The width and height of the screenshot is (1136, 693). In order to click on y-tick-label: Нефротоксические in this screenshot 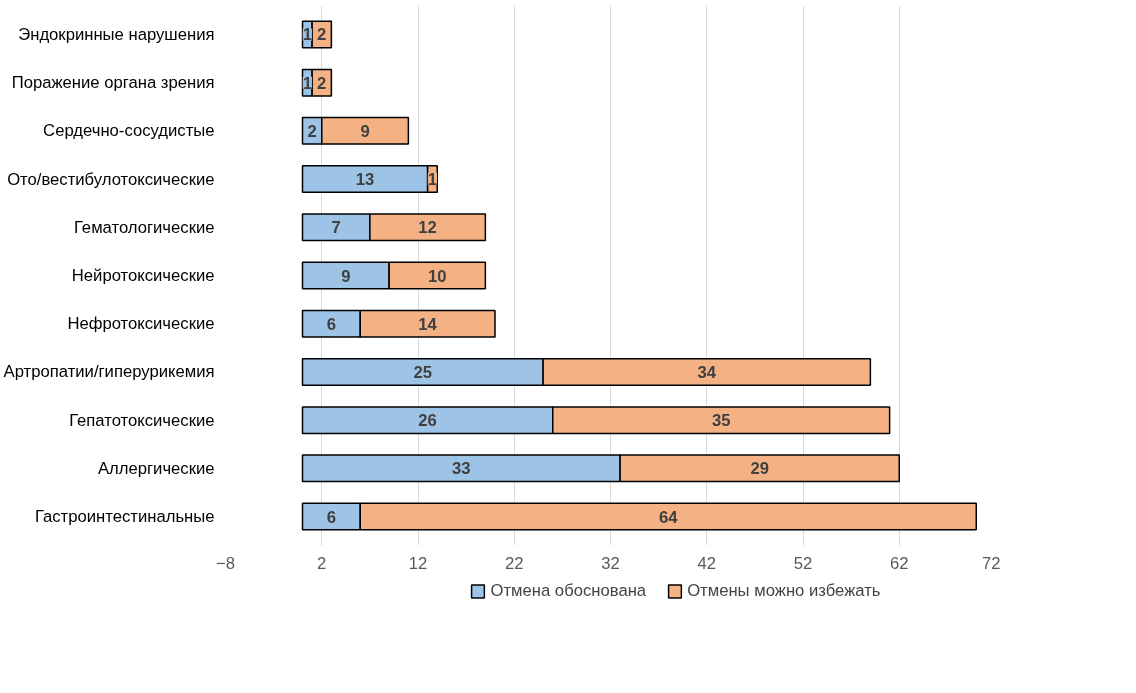, I will do `click(141, 324)`.